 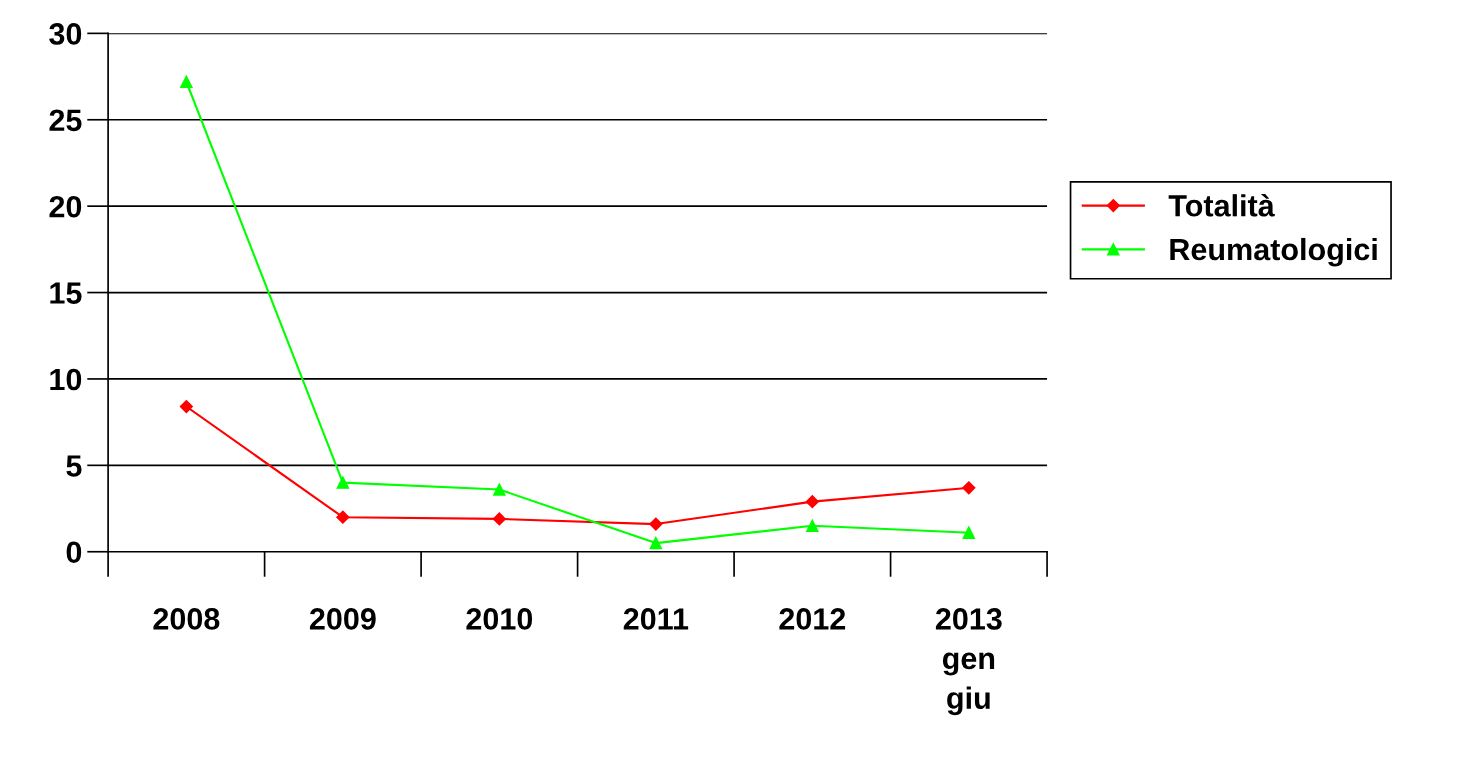 I want to click on x-tick-label: 2012, so click(x=812, y=619).